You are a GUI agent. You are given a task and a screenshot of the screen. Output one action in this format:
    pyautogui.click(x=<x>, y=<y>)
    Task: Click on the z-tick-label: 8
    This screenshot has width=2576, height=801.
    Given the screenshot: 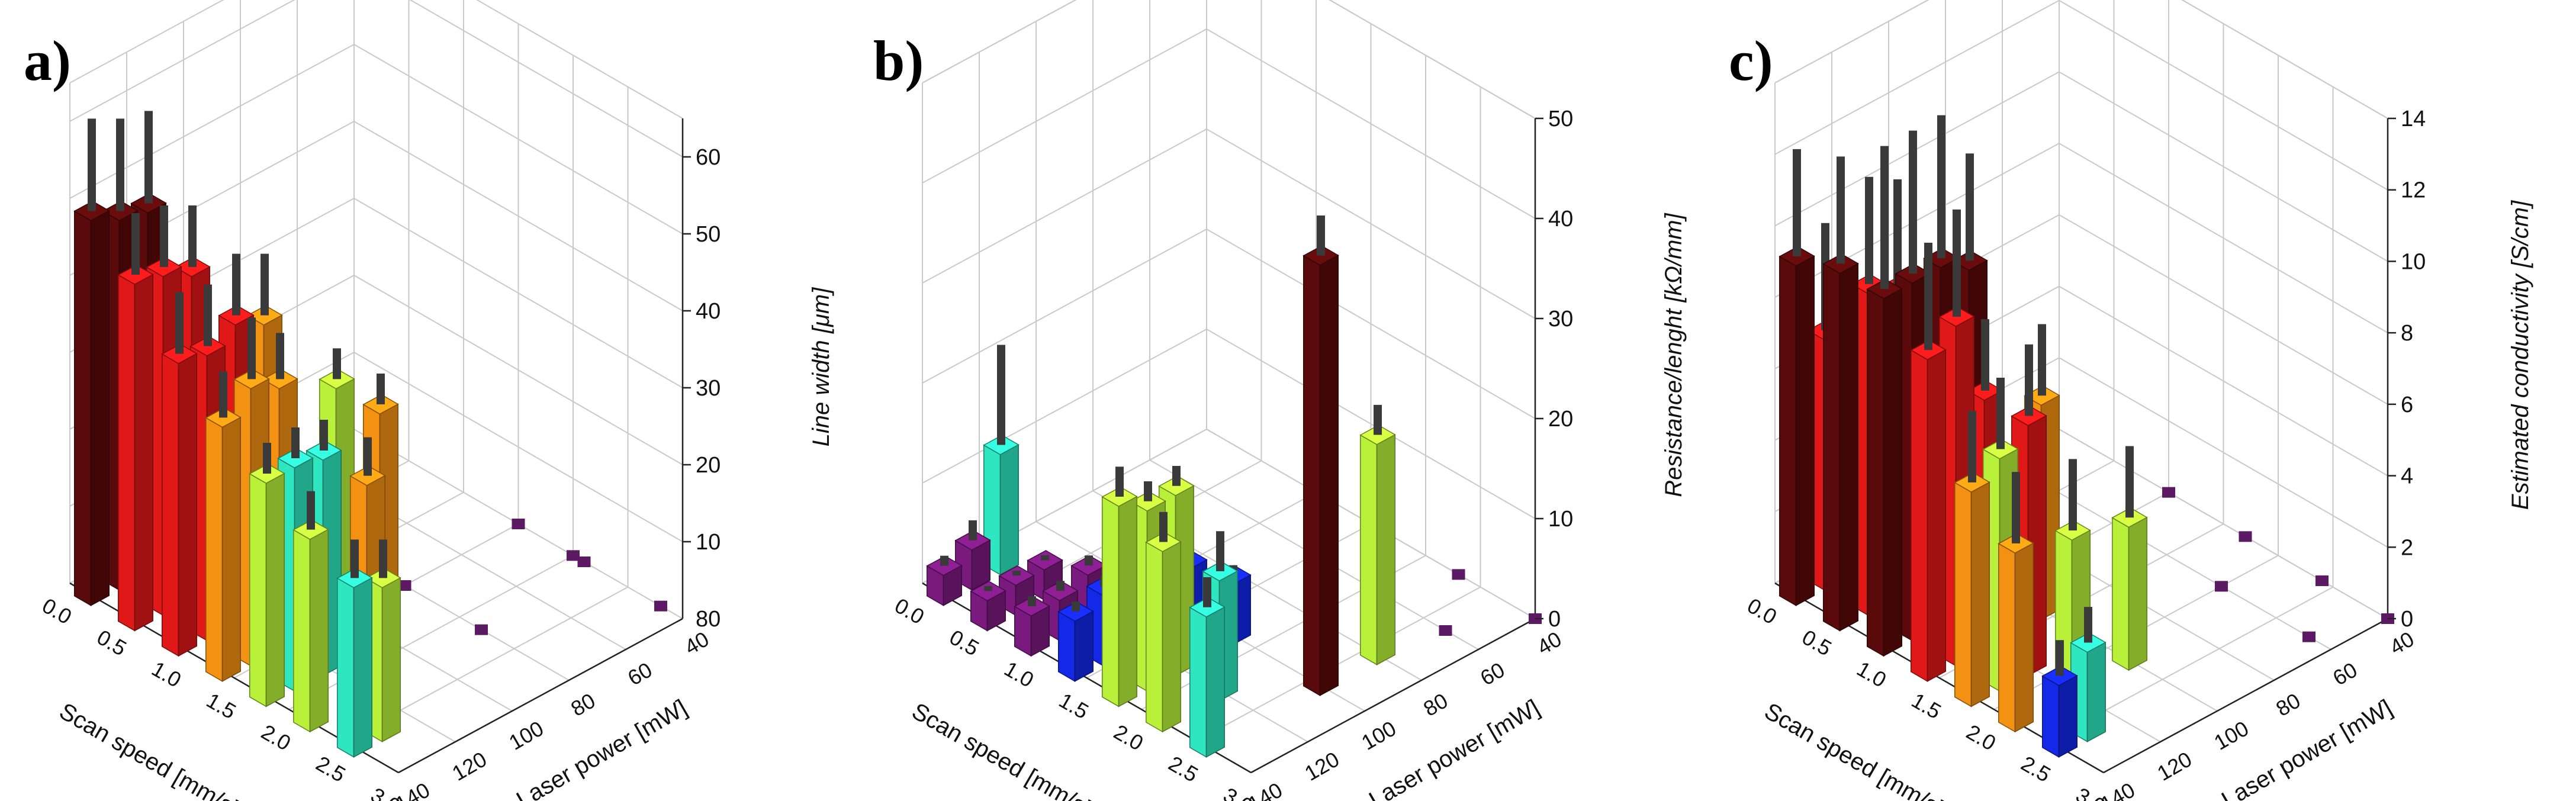 What is the action you would take?
    pyautogui.click(x=2407, y=333)
    